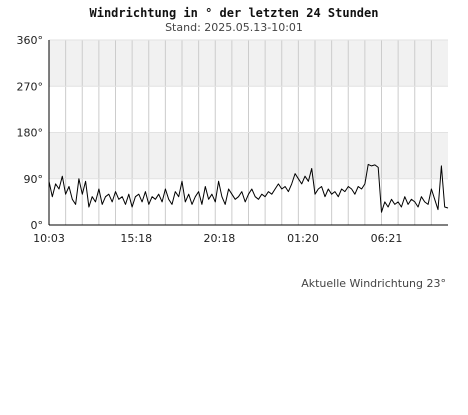 This screenshot has width=468, height=415. I want to click on wind-direction-series-line, so click(248, 188).